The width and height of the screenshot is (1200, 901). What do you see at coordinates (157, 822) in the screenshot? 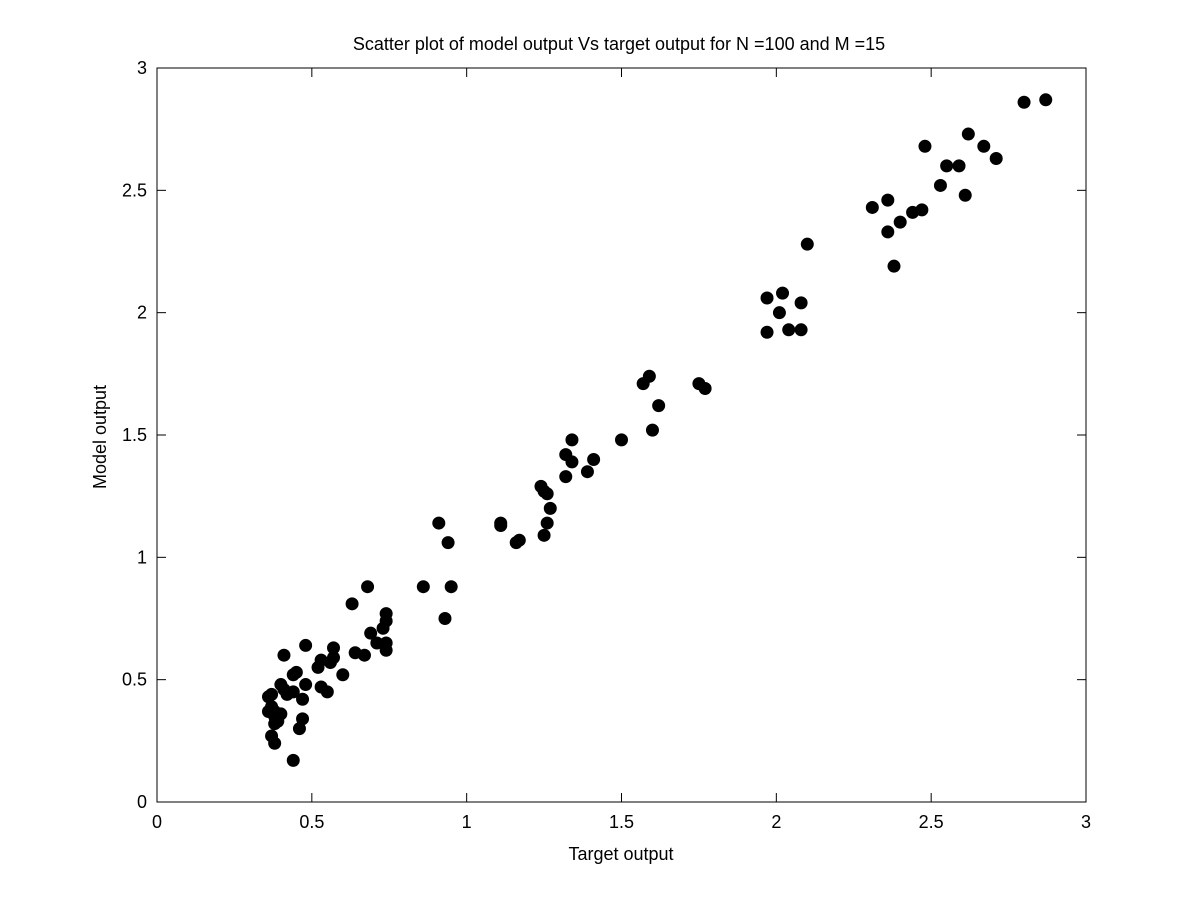
I see `x-tick-label: 0` at bounding box center [157, 822].